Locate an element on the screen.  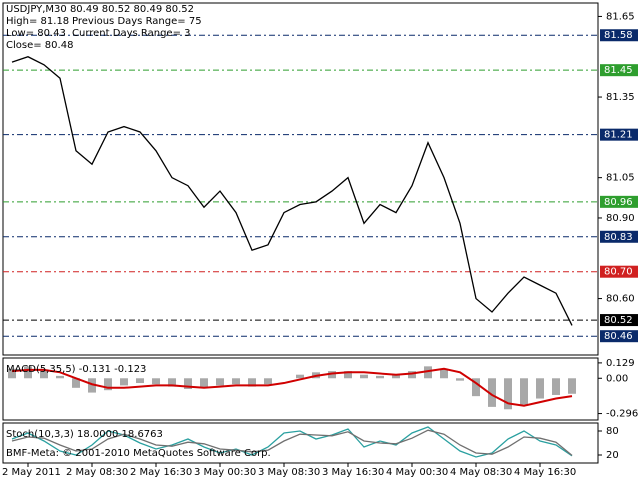
x-tick-label: 4 May 08:30 is located at coordinates (481, 472).